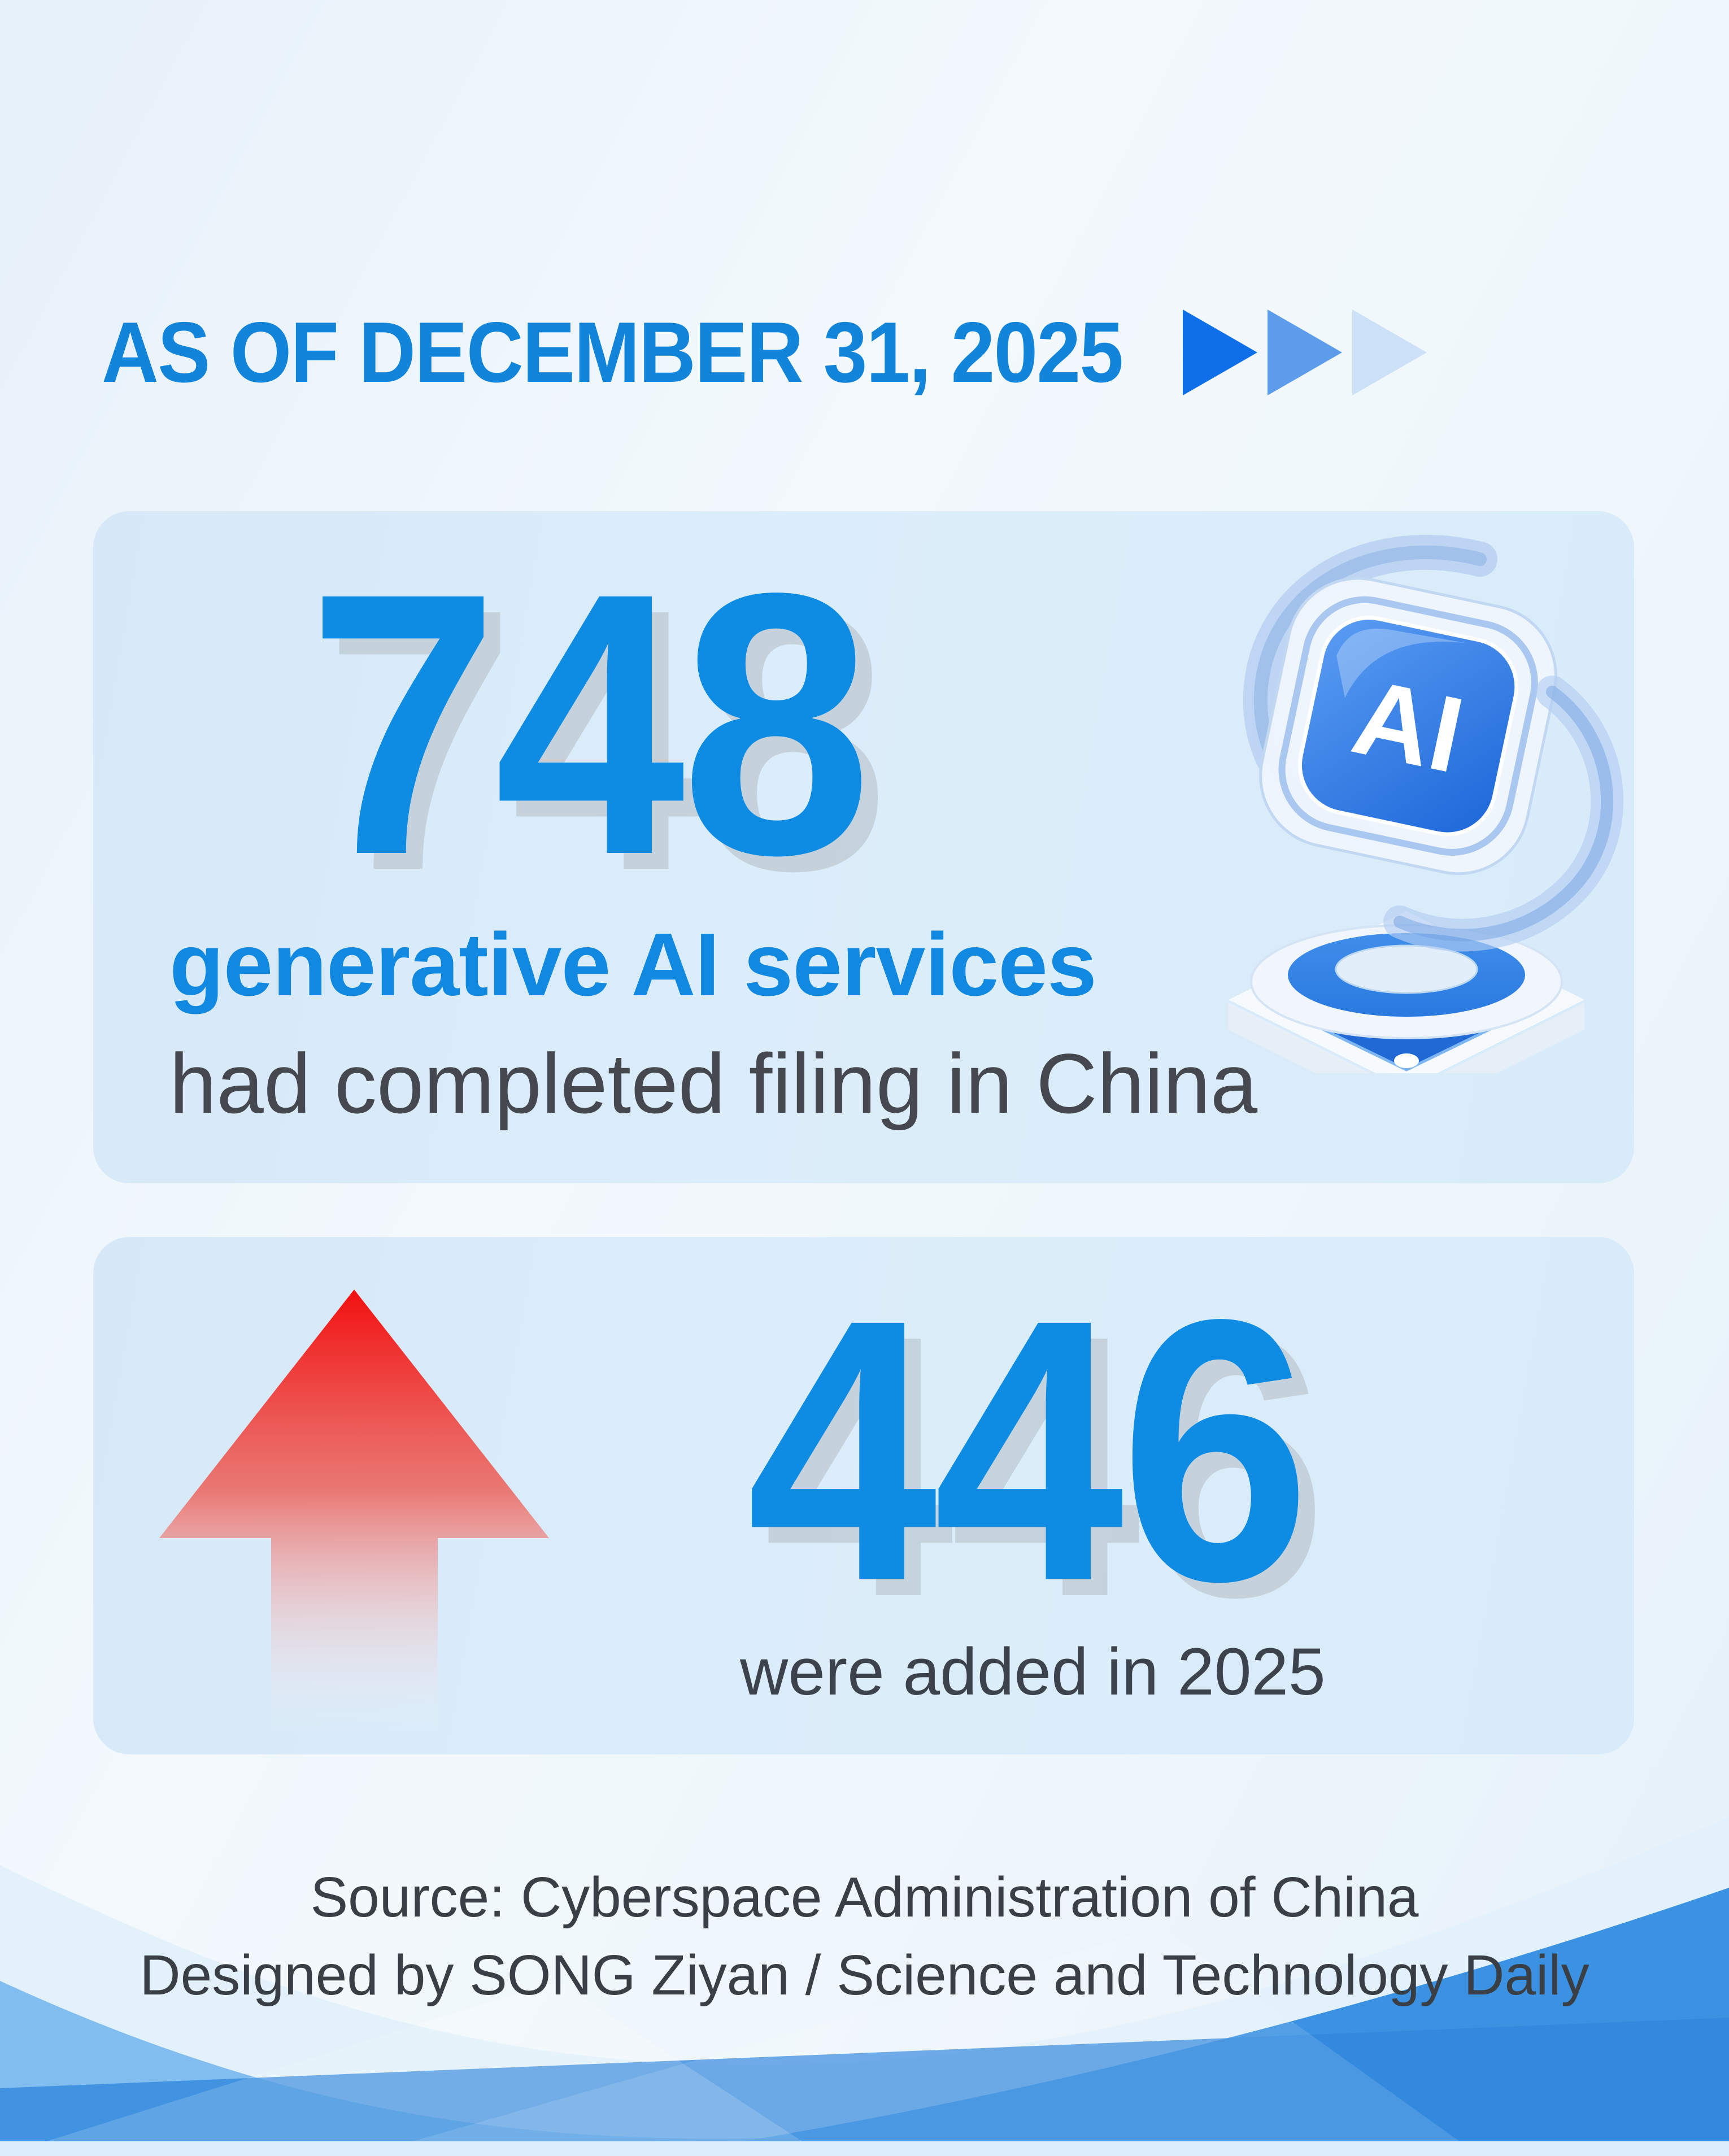 The width and height of the screenshot is (1729, 2156). I want to click on stat-highlight-total: generative AI services, so click(633, 964).